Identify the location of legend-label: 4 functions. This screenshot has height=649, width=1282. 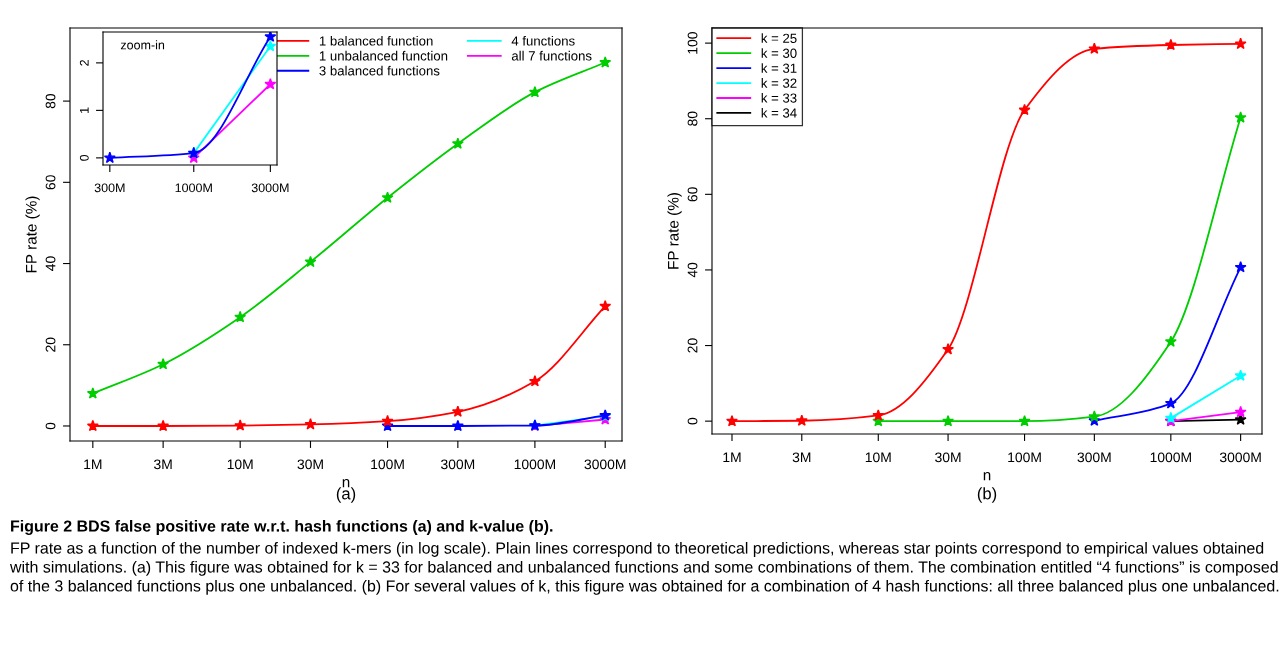
(543, 40).